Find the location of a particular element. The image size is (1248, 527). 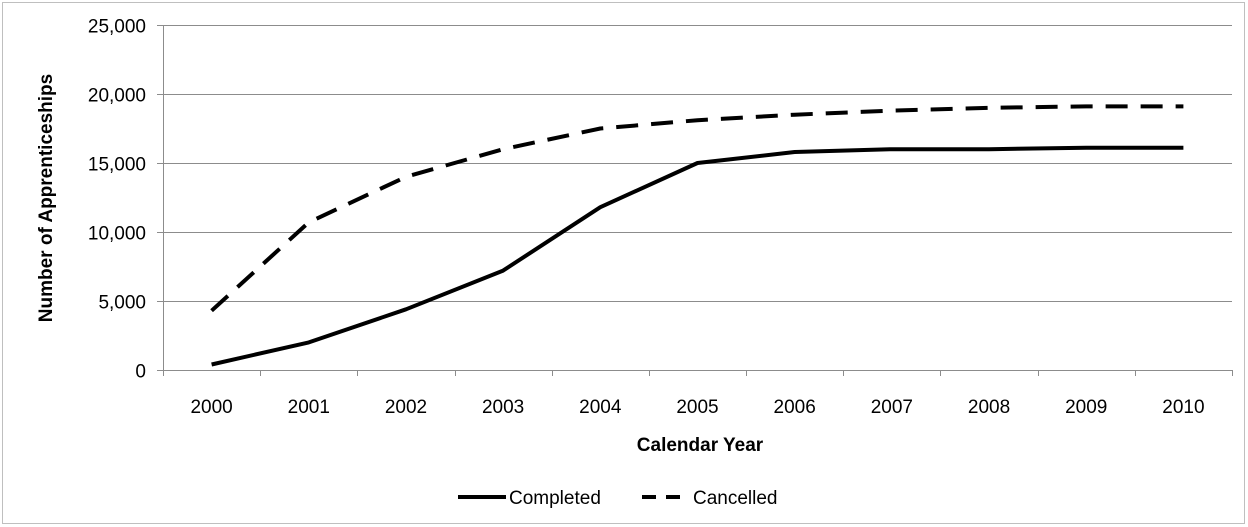

x-tick-label: 2004 is located at coordinates (600, 407).